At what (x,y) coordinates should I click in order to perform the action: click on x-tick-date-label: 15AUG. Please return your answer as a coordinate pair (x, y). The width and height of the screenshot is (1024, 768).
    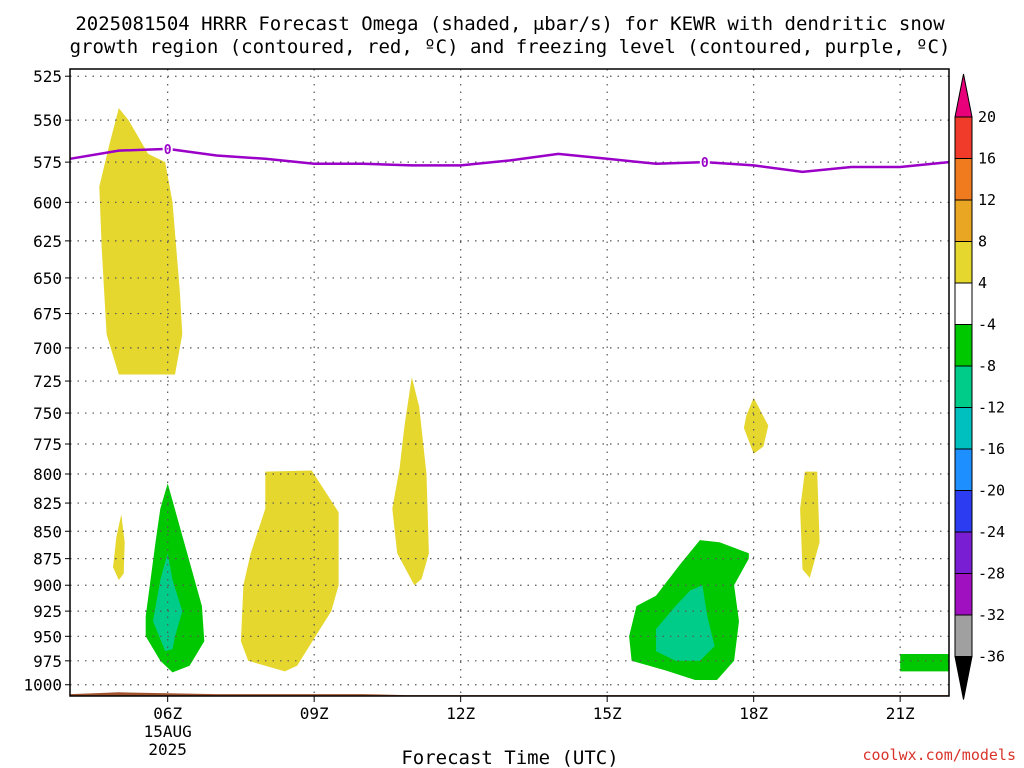
    Looking at the image, I should click on (168, 731).